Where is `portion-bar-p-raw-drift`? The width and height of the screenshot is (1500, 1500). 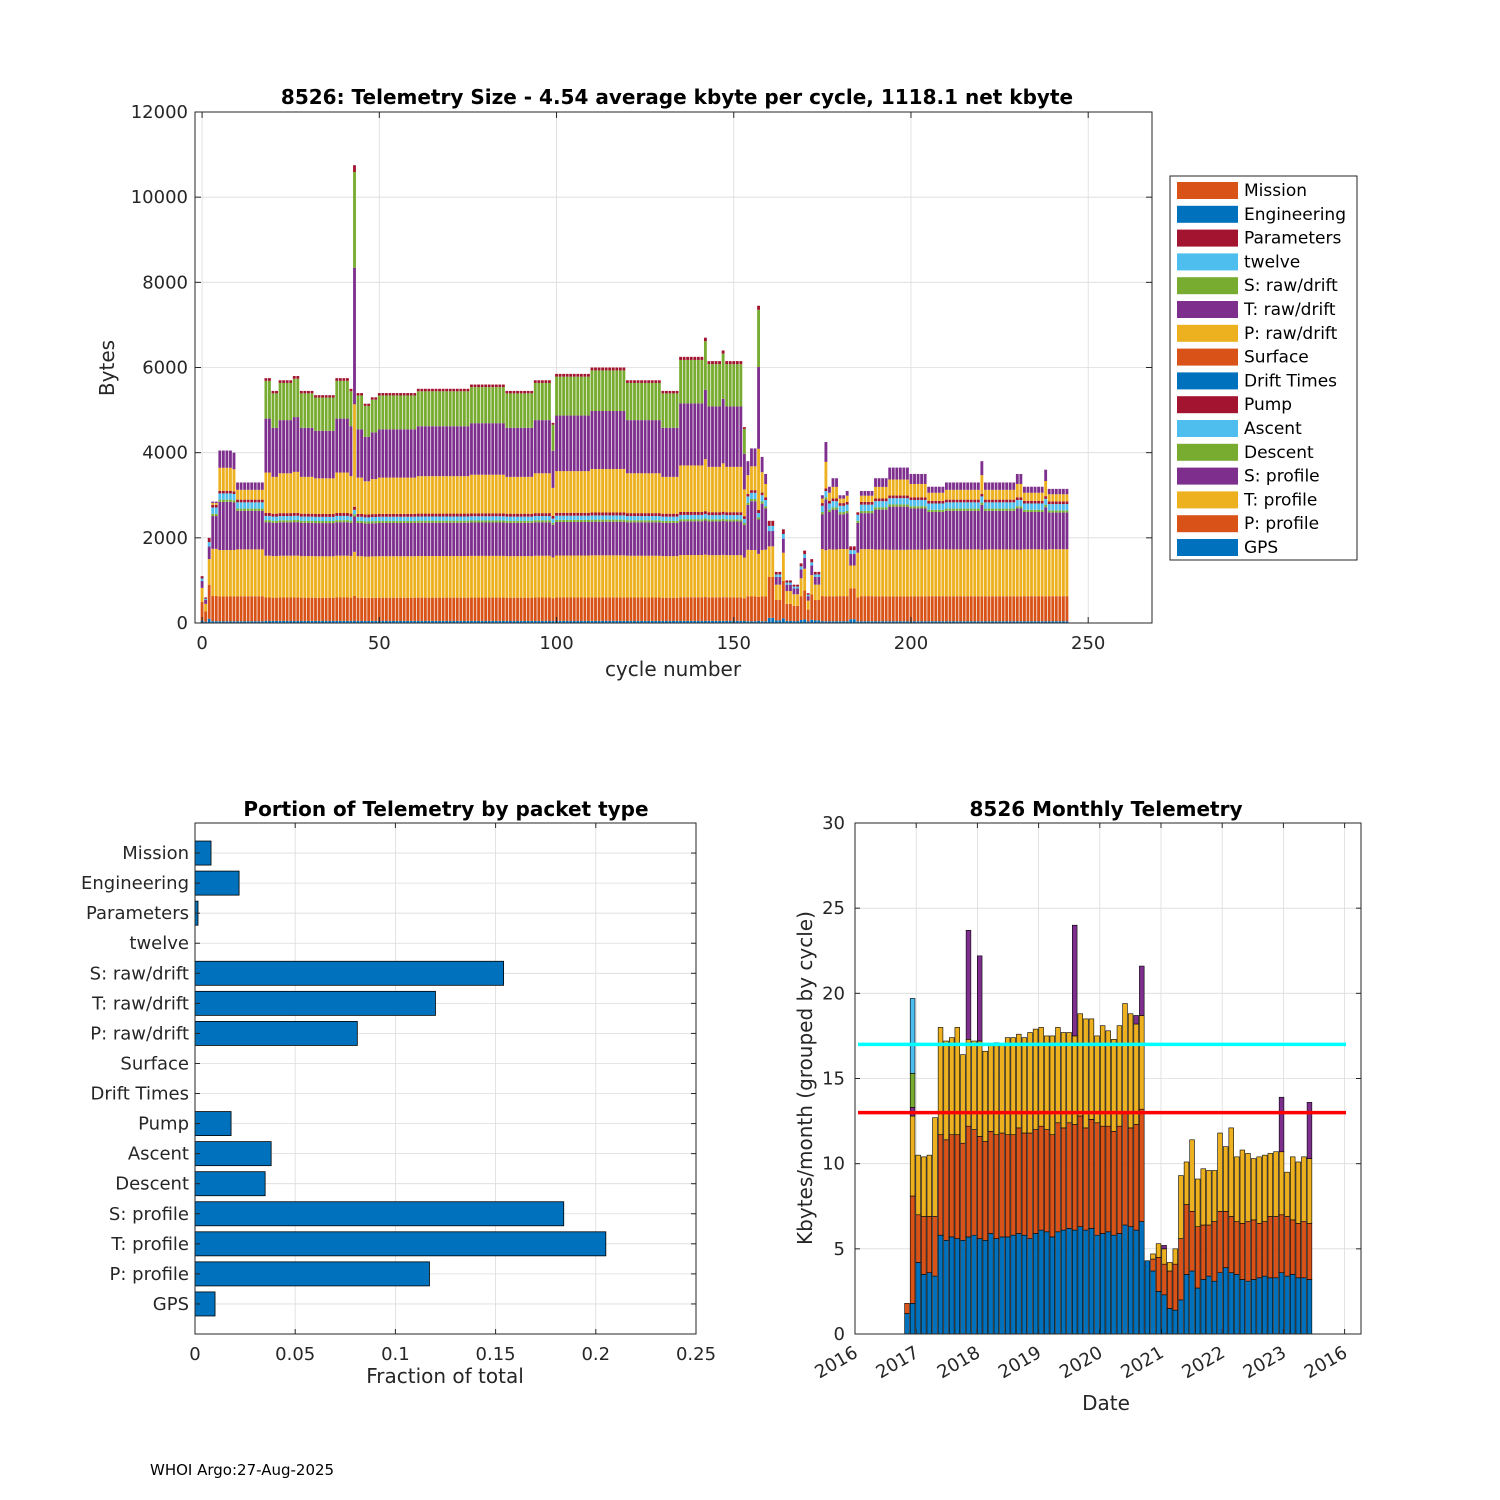
portion-bar-p-raw-drift is located at coordinates (276, 1033).